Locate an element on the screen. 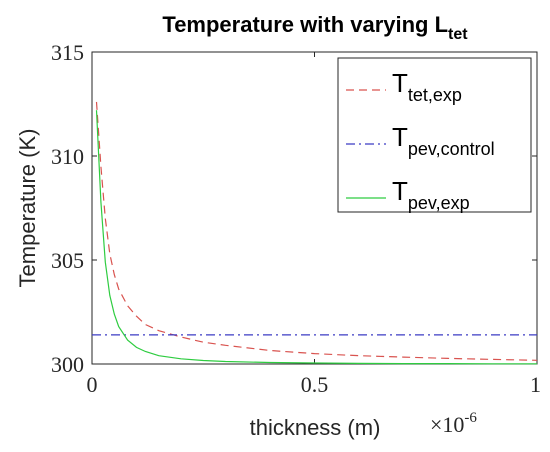 This screenshot has width=550, height=452. chart-title: Temperature with varying Ltet is located at coordinates (315, 27).